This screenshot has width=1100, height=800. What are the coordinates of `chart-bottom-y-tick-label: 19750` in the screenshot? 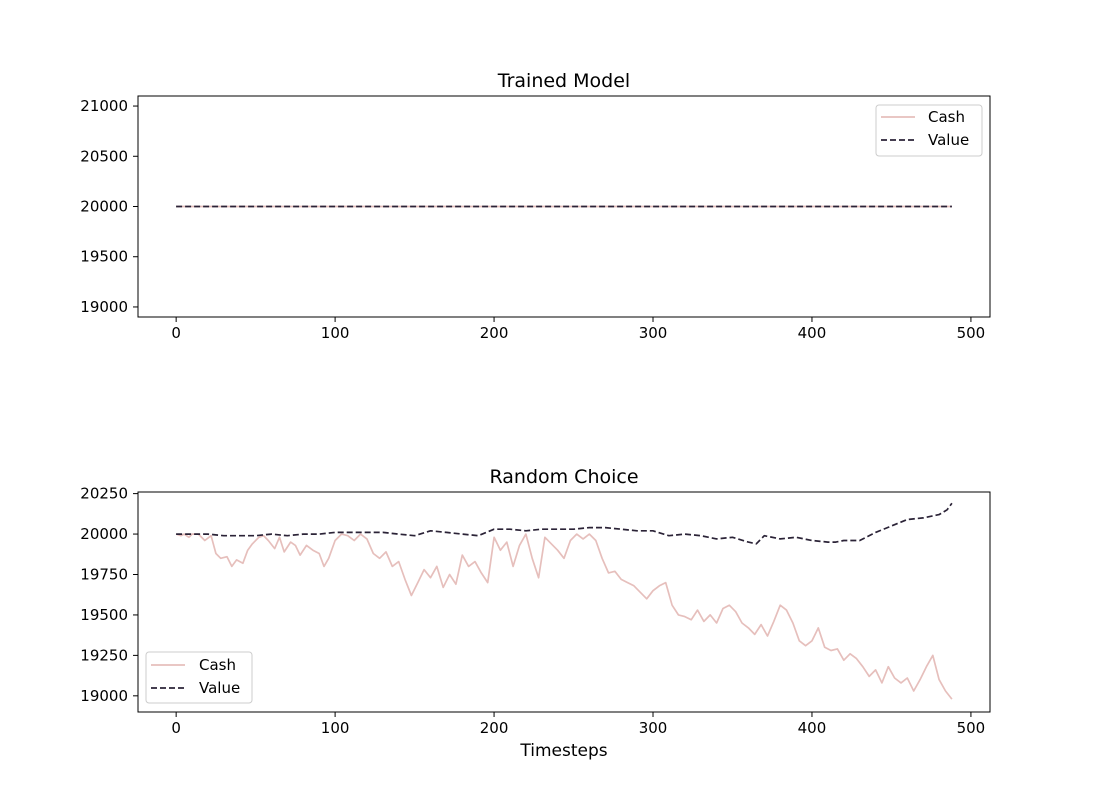 It's located at (104, 575).